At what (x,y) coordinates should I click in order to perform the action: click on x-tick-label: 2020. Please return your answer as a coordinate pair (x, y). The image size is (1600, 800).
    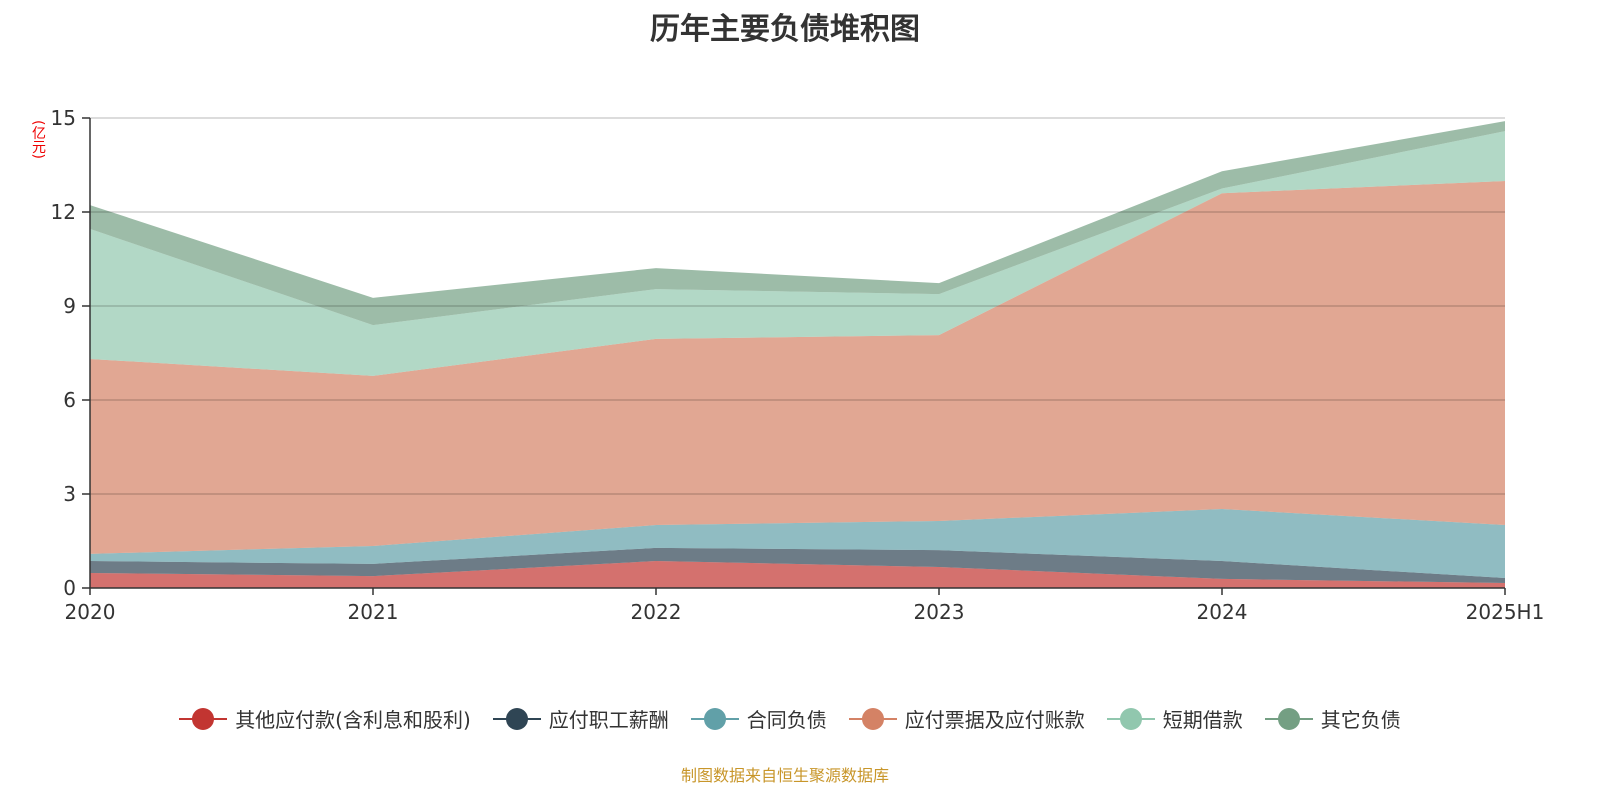
    Looking at the image, I should click on (90, 612).